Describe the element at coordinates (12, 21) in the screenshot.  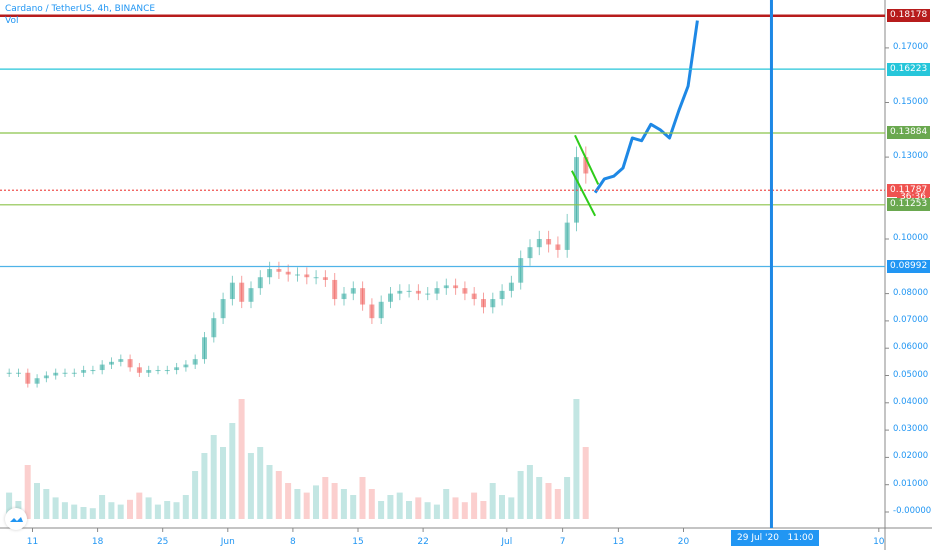
I see `volume-label: Vol` at that location.